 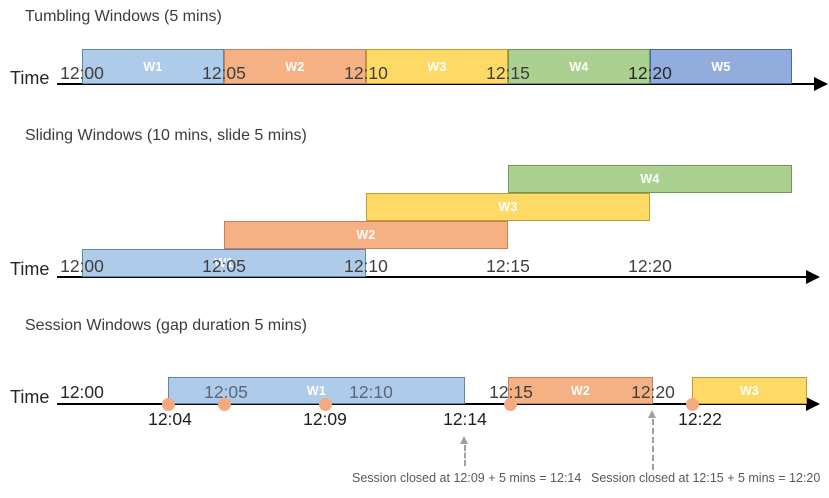 What do you see at coordinates (813, 404) in the screenshot?
I see `session-axis-arrow-icon` at bounding box center [813, 404].